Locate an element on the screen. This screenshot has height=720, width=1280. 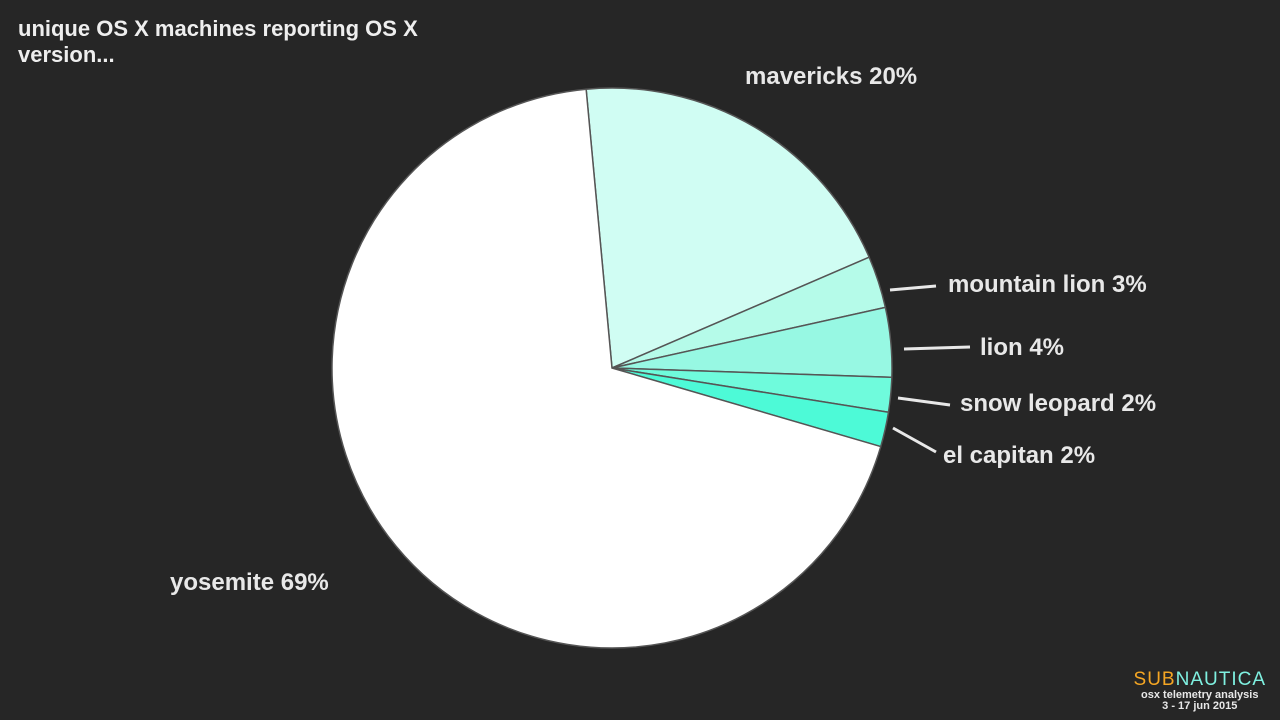
slice-label: lion 4% is located at coordinates (1022, 347).